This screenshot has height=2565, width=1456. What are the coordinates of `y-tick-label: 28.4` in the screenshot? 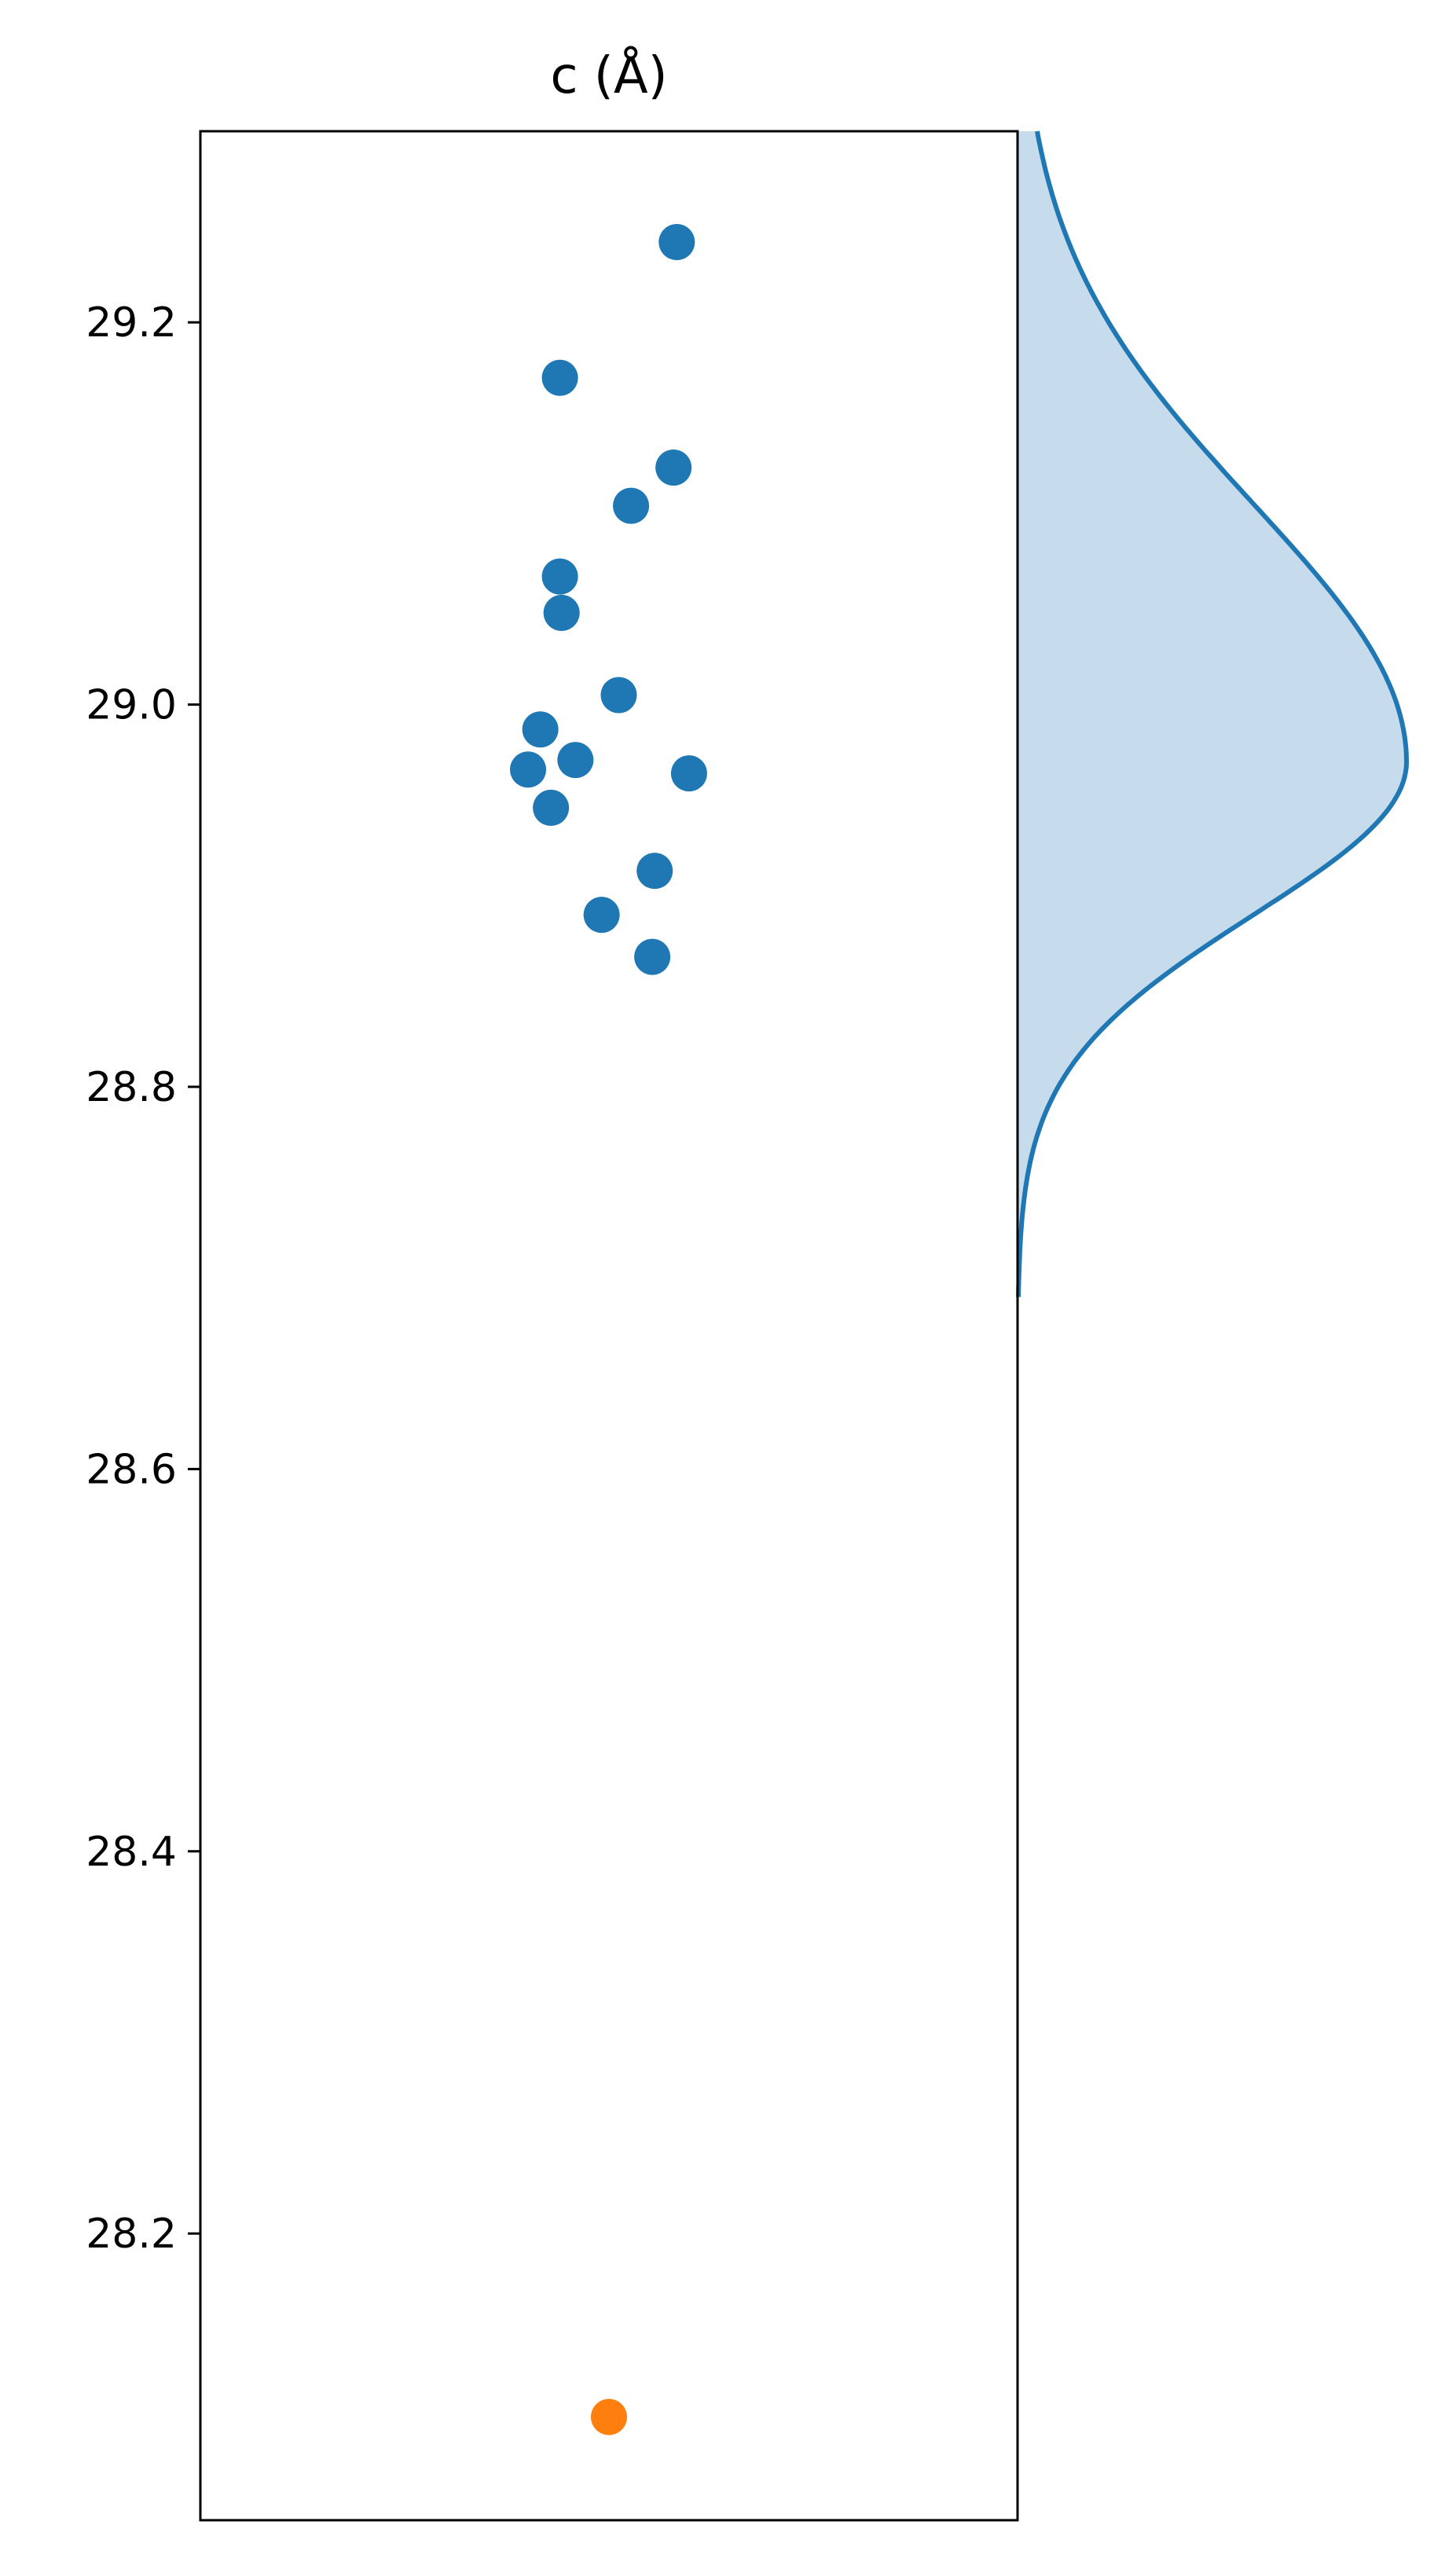 It's located at (131, 1853).